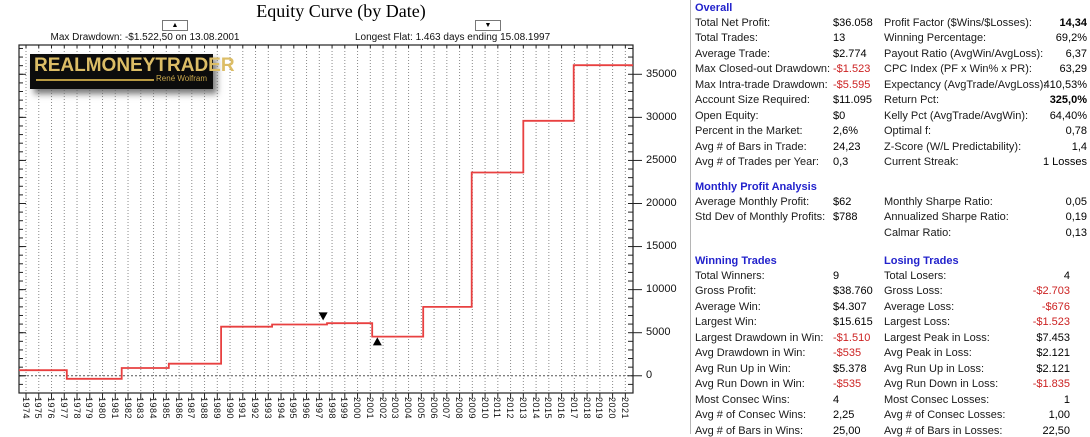 The width and height of the screenshot is (1090, 437). Describe the element at coordinates (733, 53) in the screenshot. I see `stat-label: Average Trade:` at that location.